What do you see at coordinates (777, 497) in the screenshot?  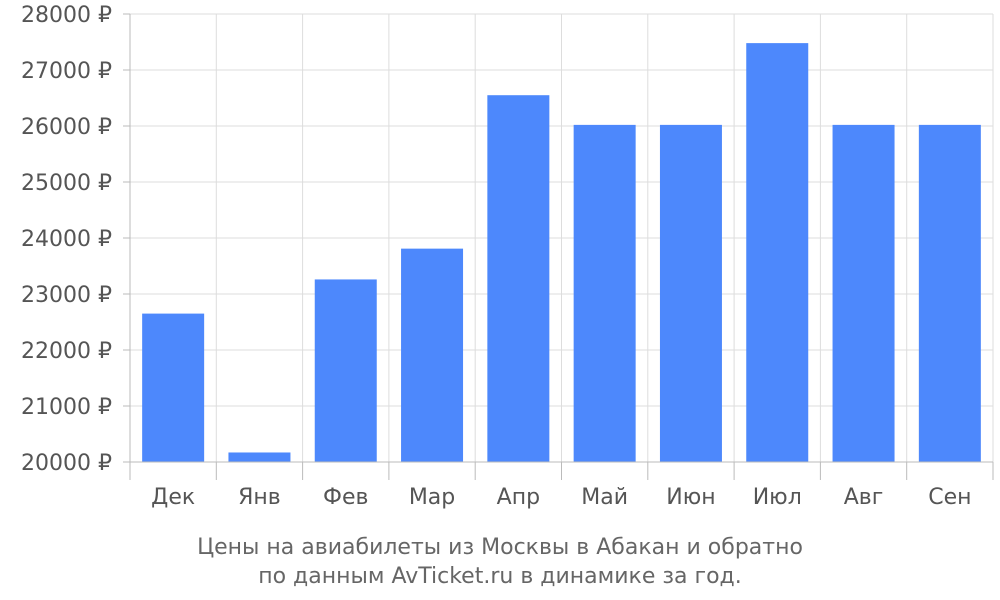 I see `x-tick-label: Июл` at bounding box center [777, 497].